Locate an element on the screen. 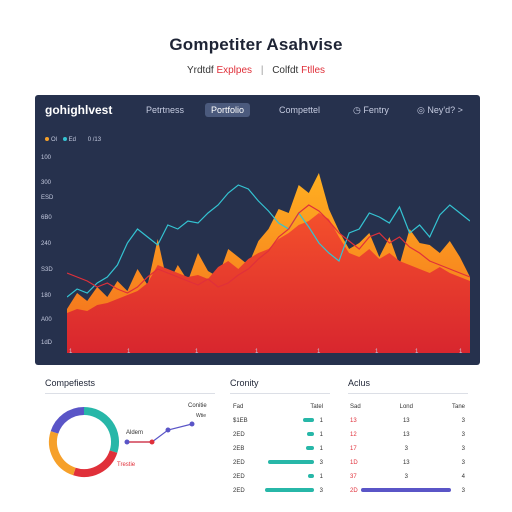 The width and height of the screenshot is (512, 512). row-cell: 37 is located at coordinates (353, 477).